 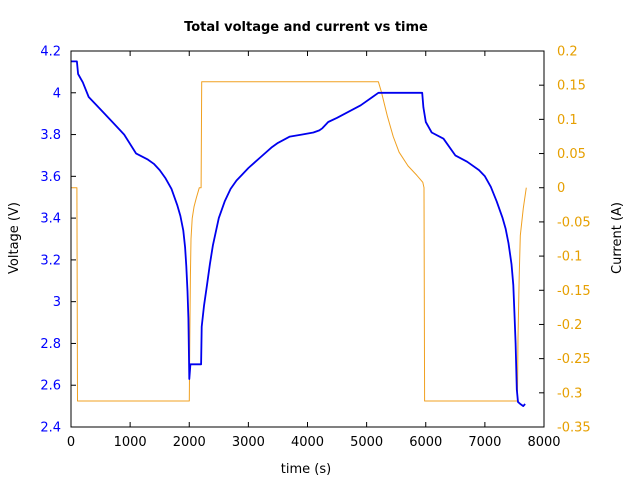 I want to click on left-y-tick-label: 3.4, so click(x=50, y=219).